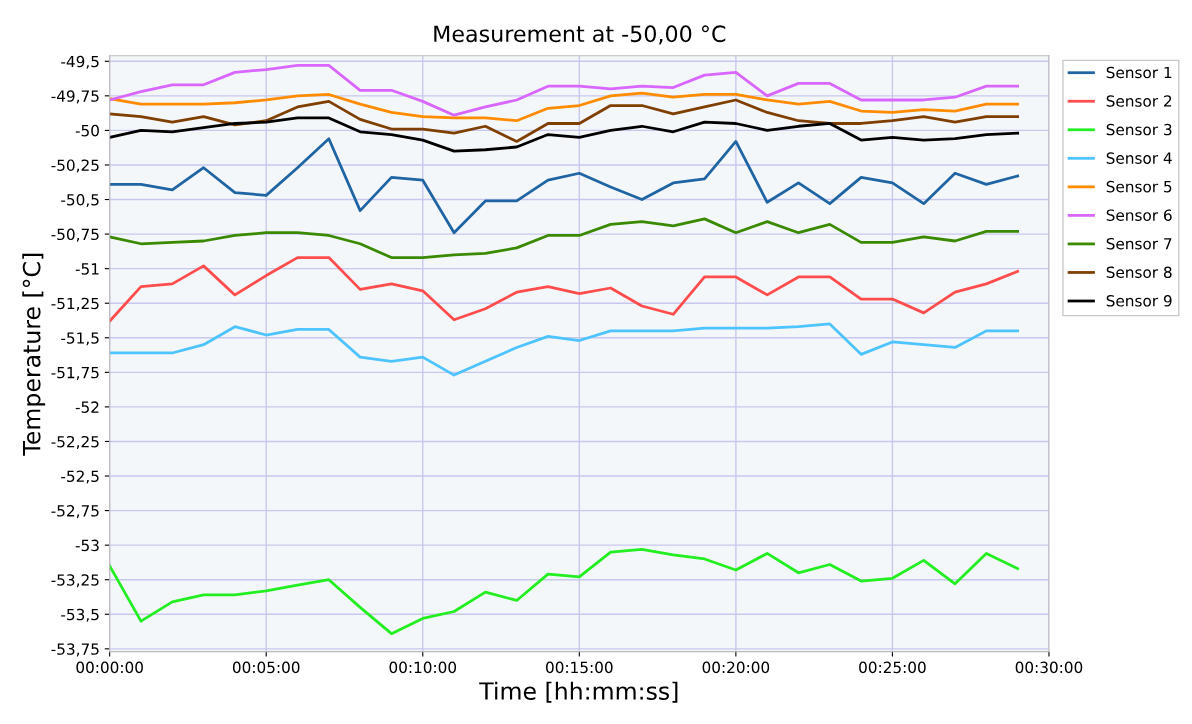 This screenshot has width=1192, height=724. Describe the element at coordinates (80, 62) in the screenshot. I see `y-tick-label: -49,5` at that location.